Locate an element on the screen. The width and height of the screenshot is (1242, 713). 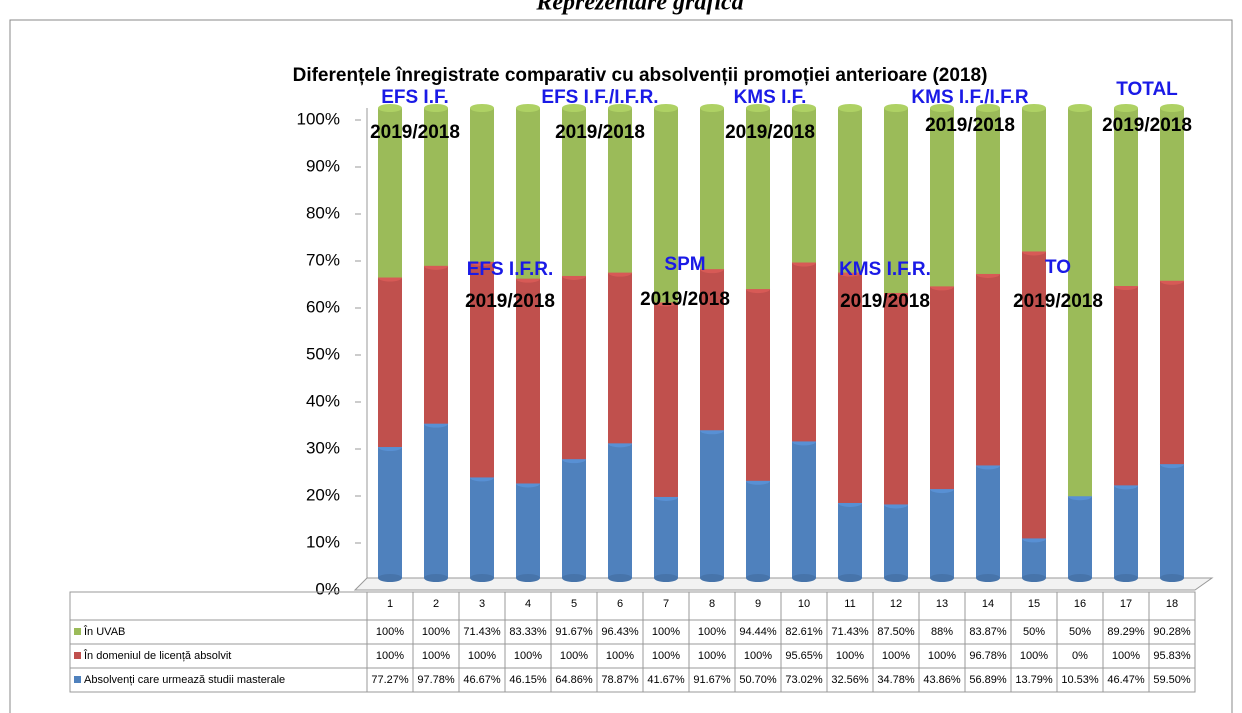
y-tick-label: 10% is located at coordinates (323, 541).